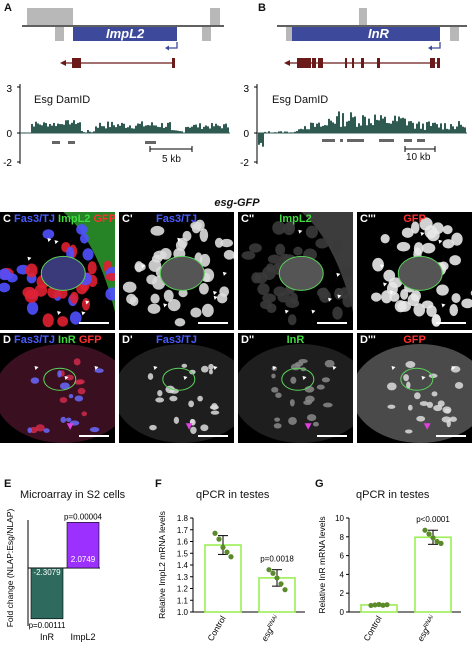 This screenshot has width=474, height=647. What do you see at coordinates (183, 565) in the screenshot?
I see `chart-f-ytick-label: 1.4` at bounding box center [183, 565].